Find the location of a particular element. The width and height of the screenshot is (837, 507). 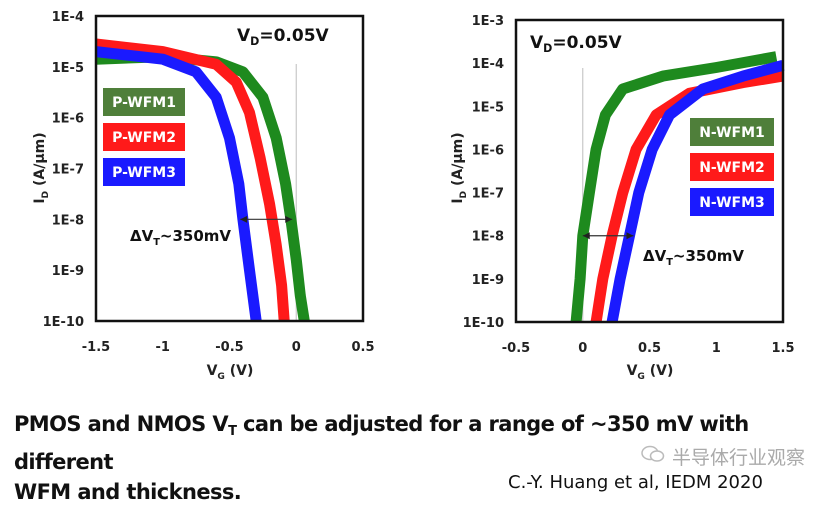

x-tick-label: -1 is located at coordinates (163, 347).